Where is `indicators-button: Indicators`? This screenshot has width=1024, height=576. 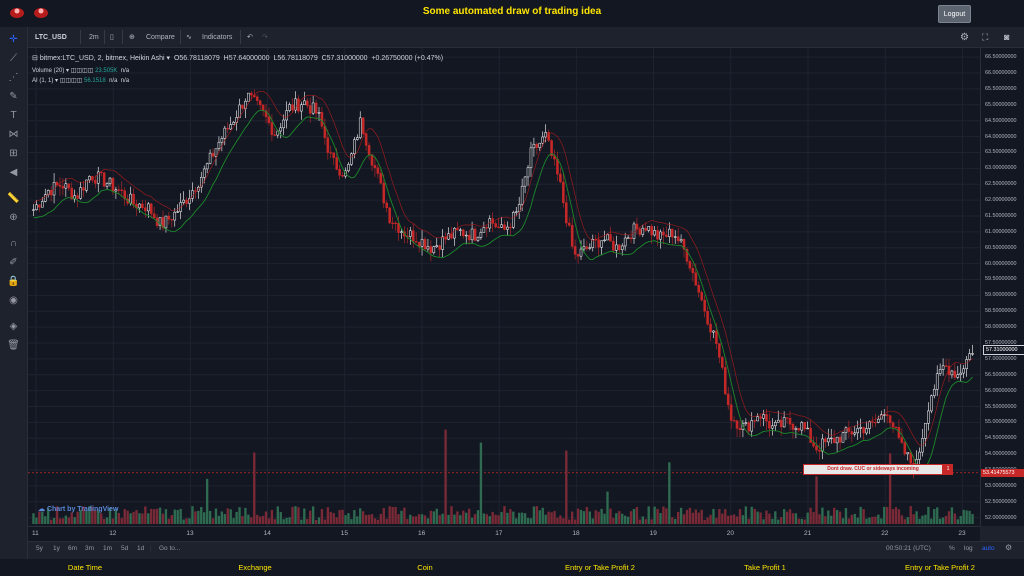 indicators-button: Indicators is located at coordinates (217, 37).